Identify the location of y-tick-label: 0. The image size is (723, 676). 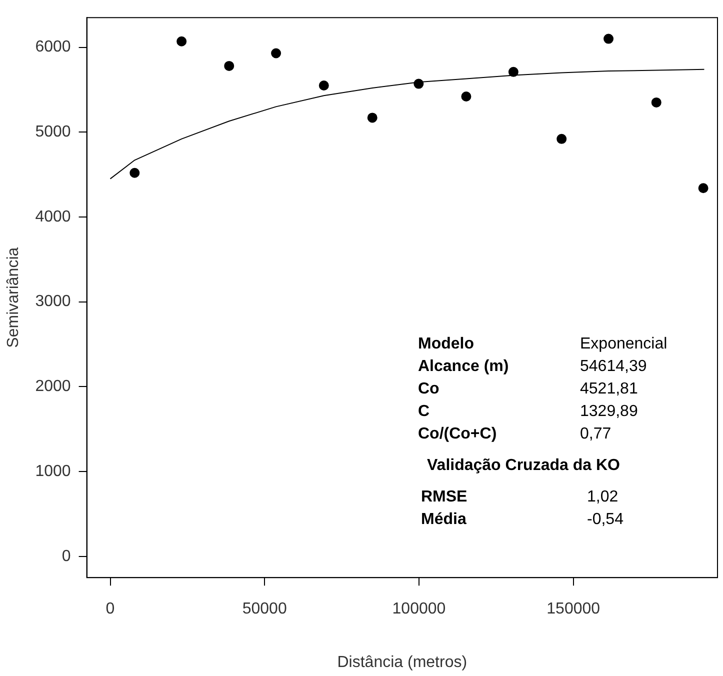
(66, 556).